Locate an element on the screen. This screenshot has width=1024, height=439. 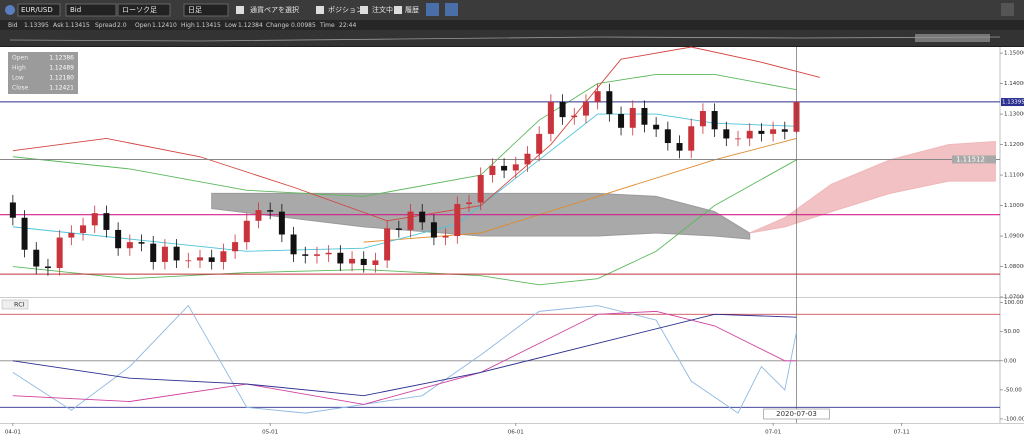
x-tick-label: 05-01 is located at coordinates (270, 433).